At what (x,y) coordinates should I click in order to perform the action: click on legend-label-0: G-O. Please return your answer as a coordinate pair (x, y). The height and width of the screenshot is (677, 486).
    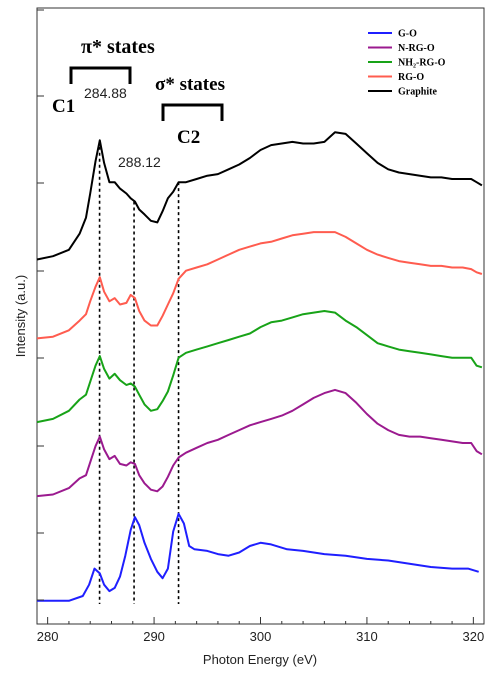
    Looking at the image, I should click on (407, 34).